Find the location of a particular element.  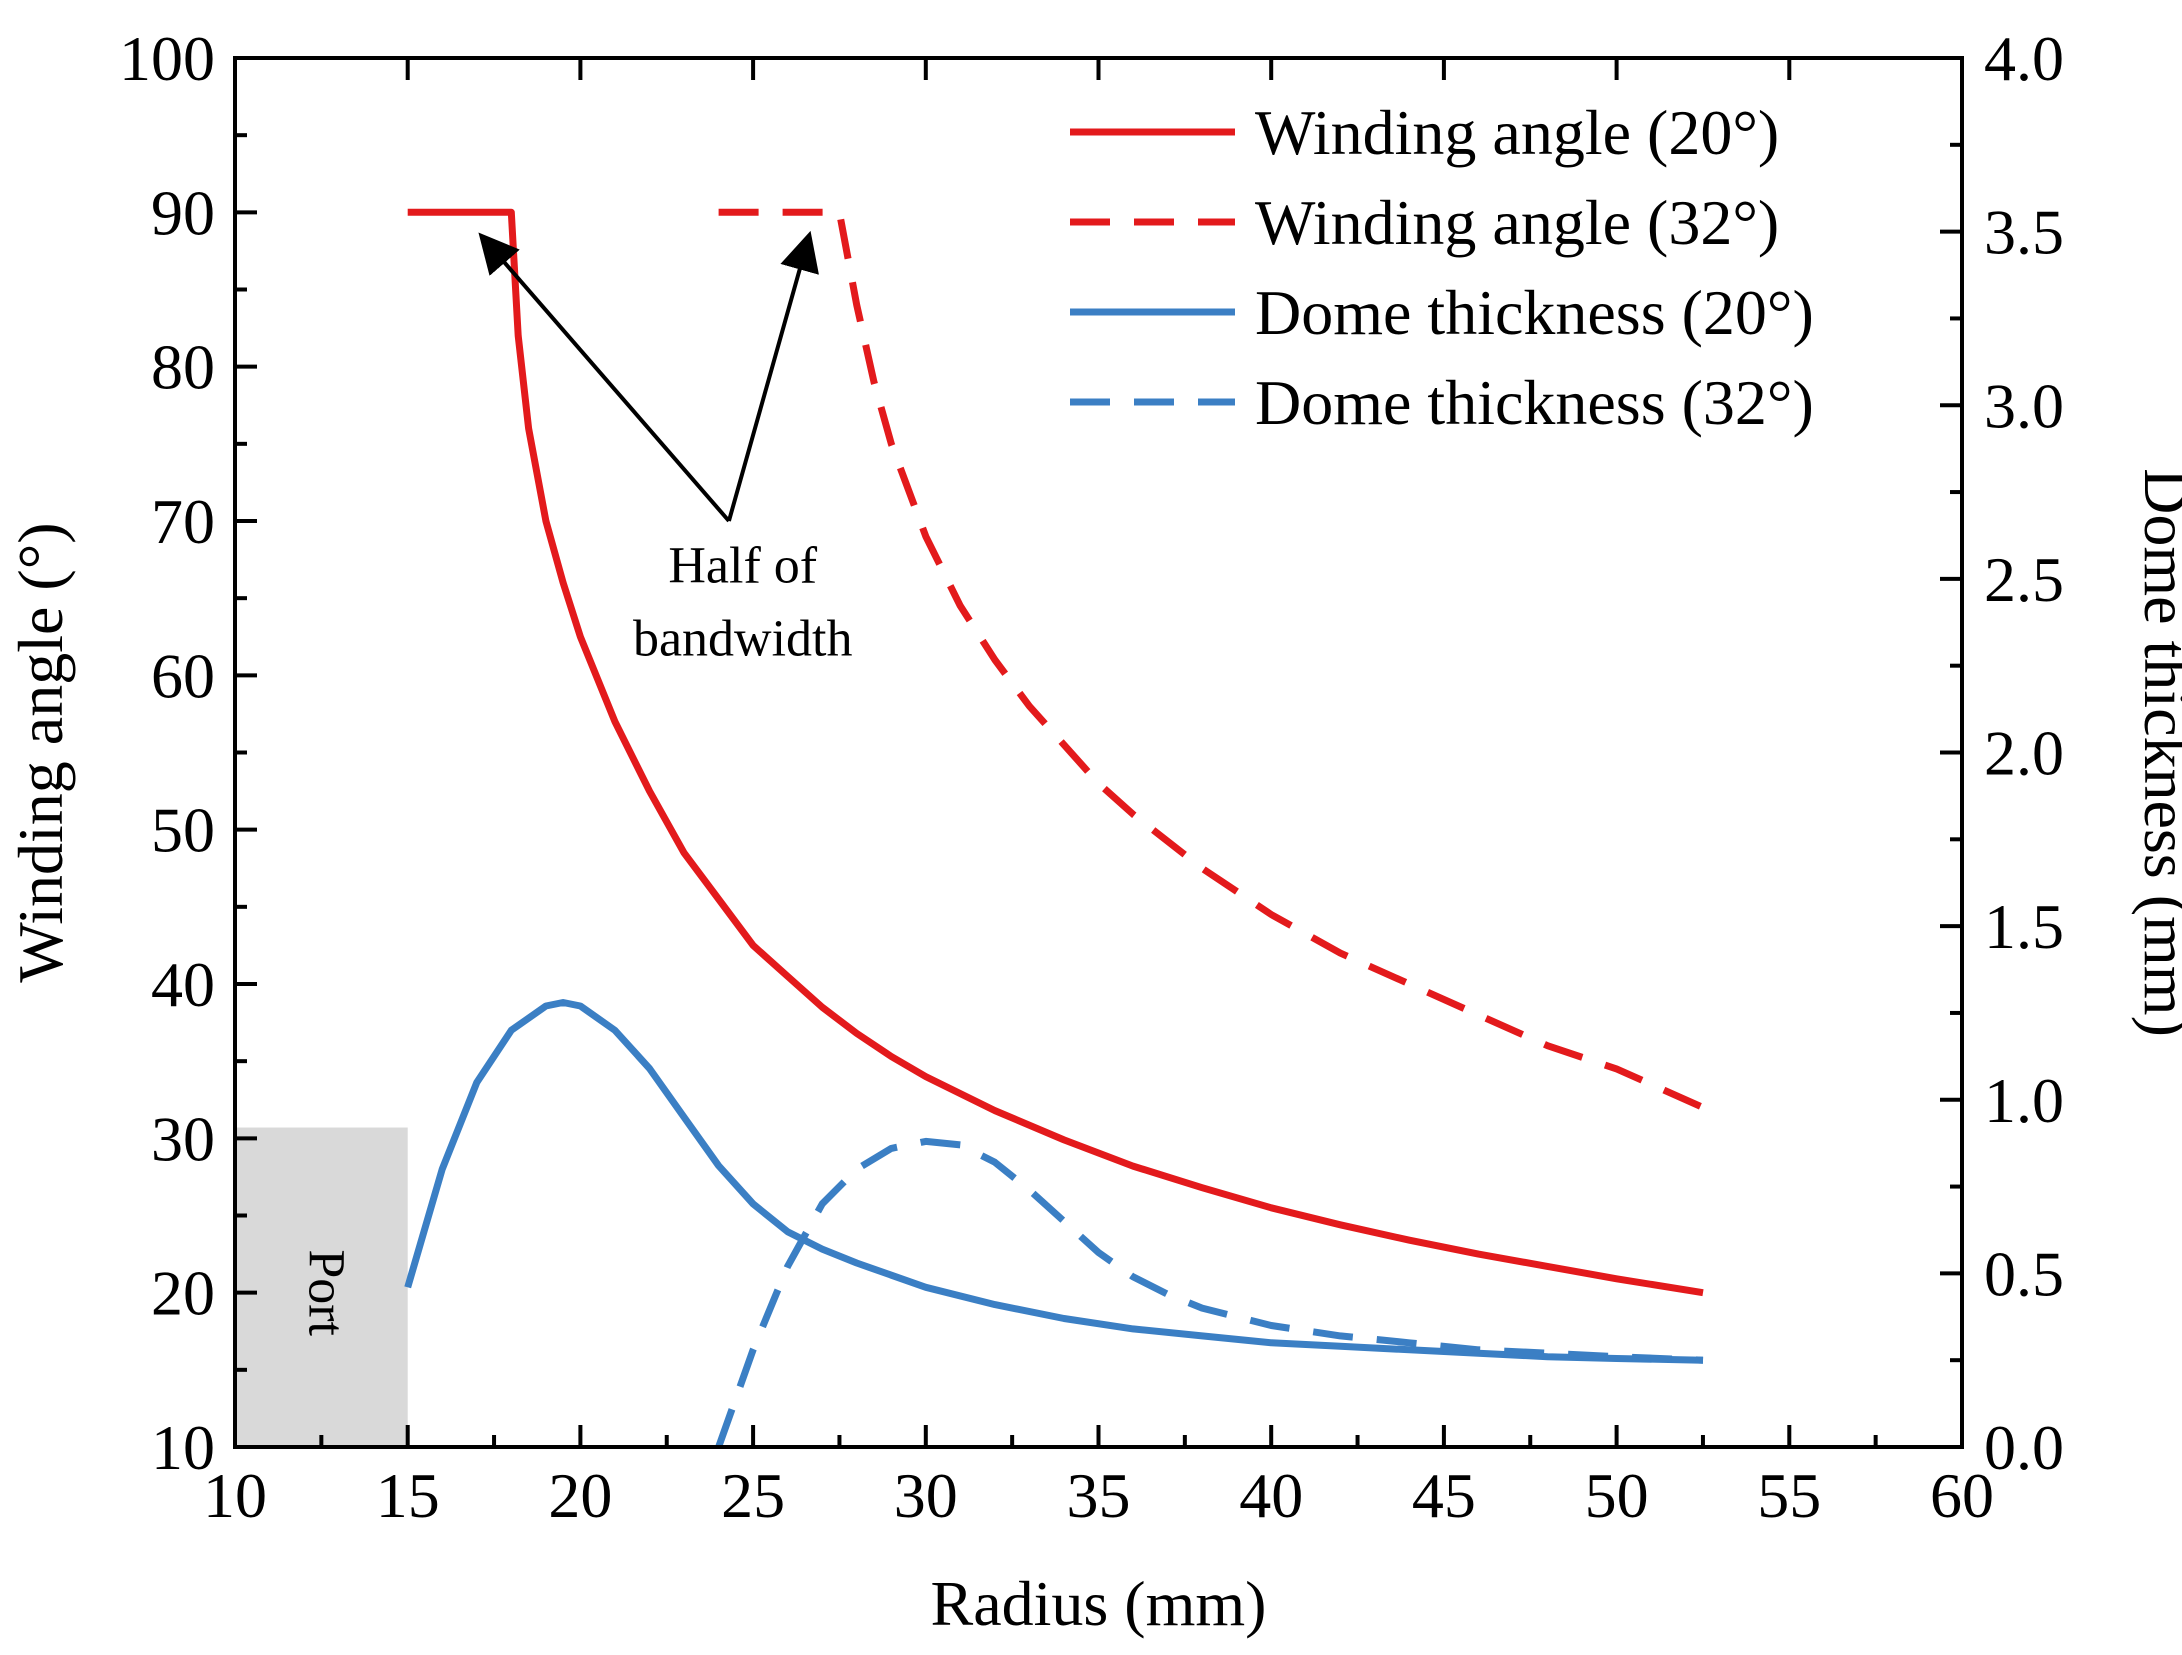

y-right-tick-label: 0.0 is located at coordinates (2024, 1447).